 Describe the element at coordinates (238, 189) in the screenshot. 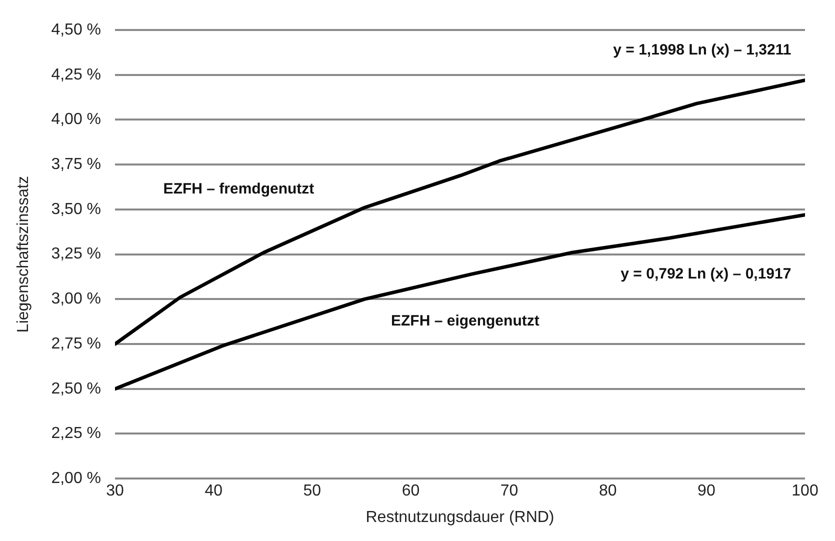

I see `series-label: EZFH – fremdgenutzt` at that location.